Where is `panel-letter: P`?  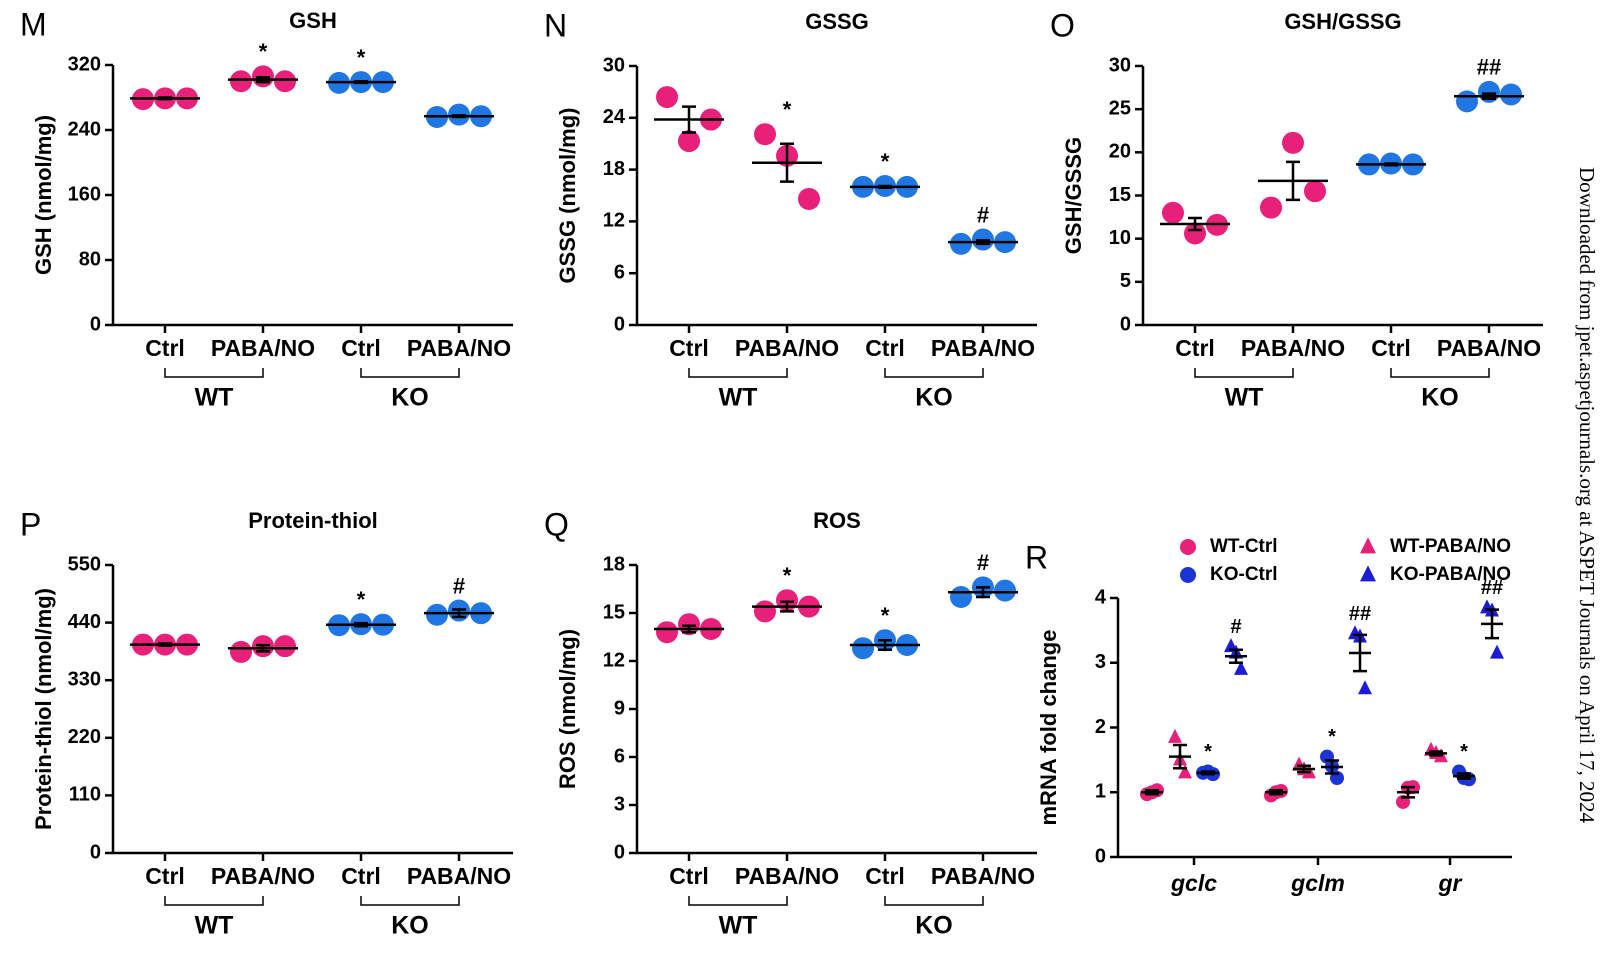 panel-letter: P is located at coordinates (30, 524).